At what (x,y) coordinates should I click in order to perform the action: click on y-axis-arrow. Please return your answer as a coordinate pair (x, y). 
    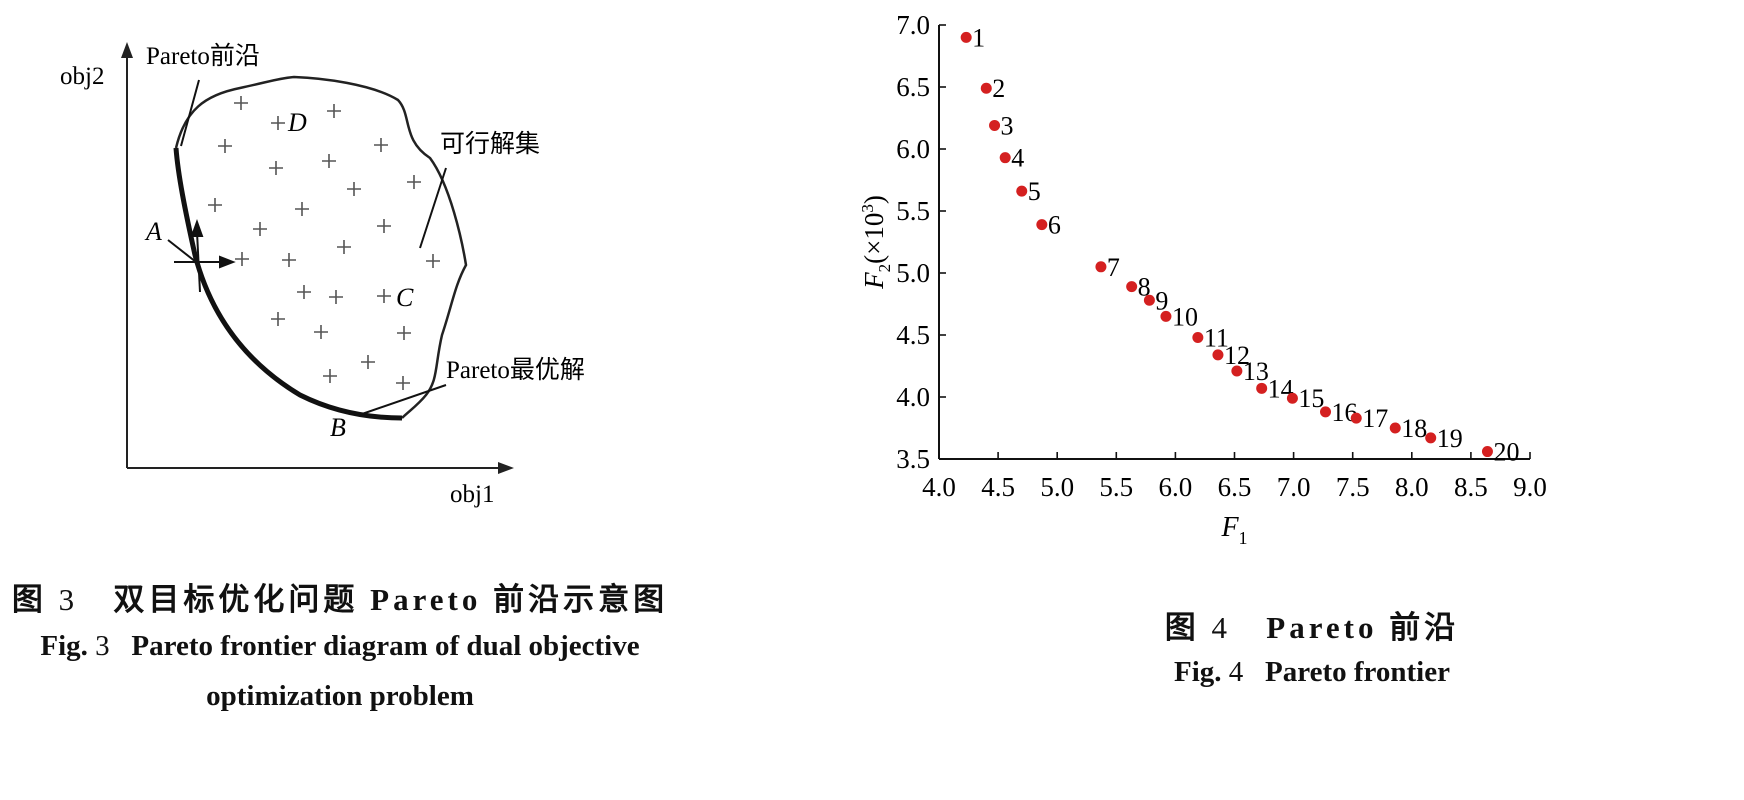
    Looking at the image, I should click on (127, 50).